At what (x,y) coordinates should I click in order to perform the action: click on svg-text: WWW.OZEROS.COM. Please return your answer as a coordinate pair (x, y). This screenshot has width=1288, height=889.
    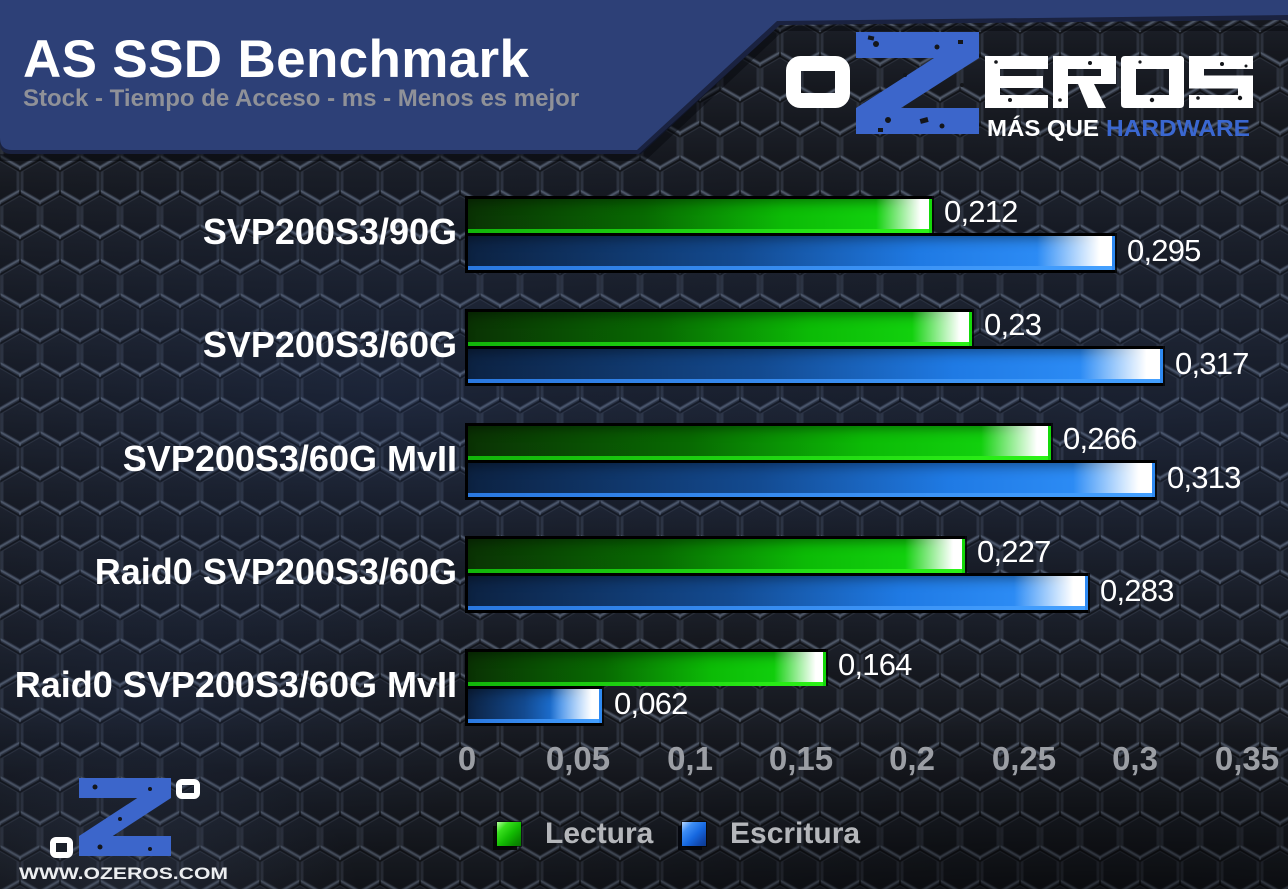
    Looking at the image, I should click on (123, 873).